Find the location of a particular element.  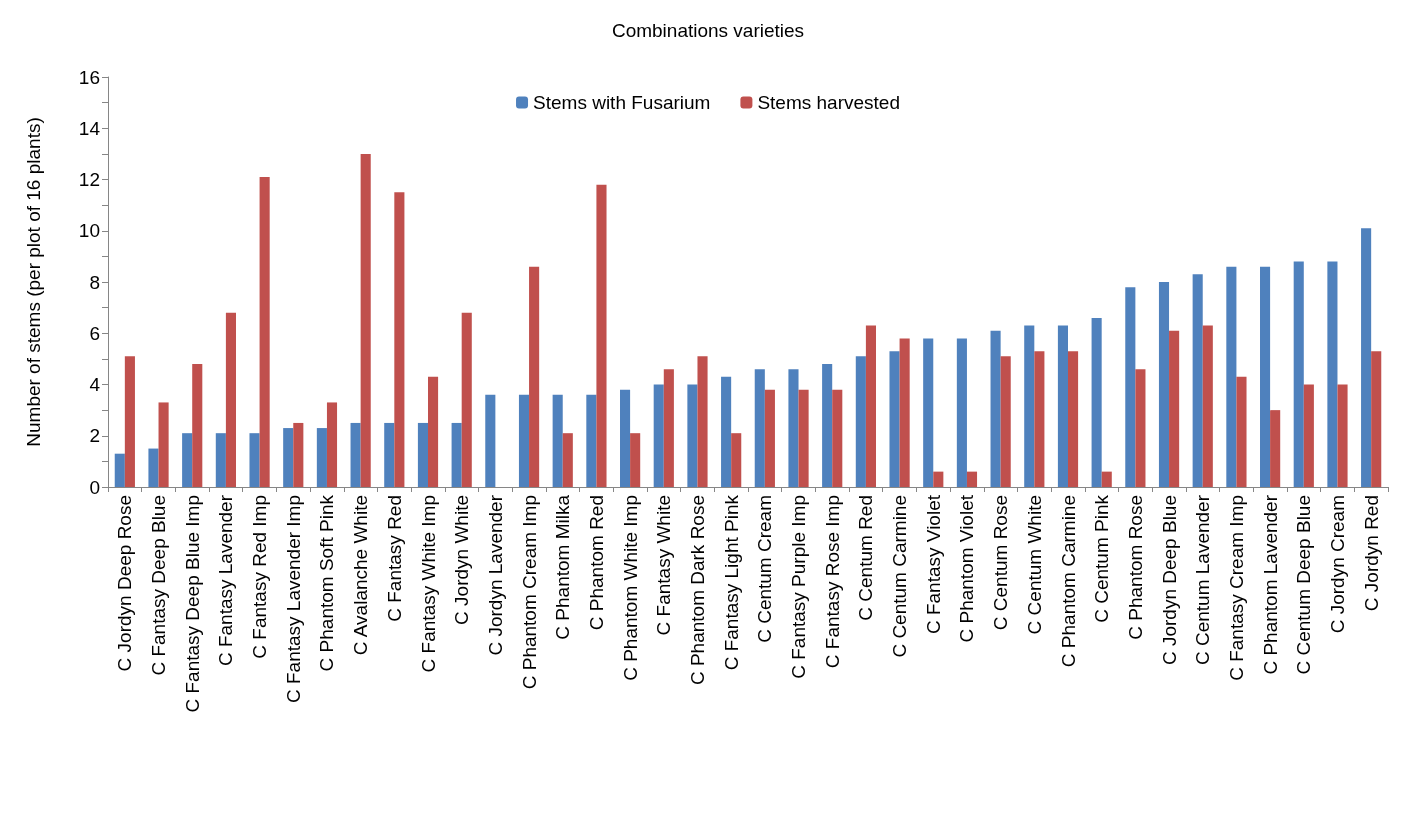

x-tick-label: C Jordyn Deep Blue is located at coordinates (1169, 580).